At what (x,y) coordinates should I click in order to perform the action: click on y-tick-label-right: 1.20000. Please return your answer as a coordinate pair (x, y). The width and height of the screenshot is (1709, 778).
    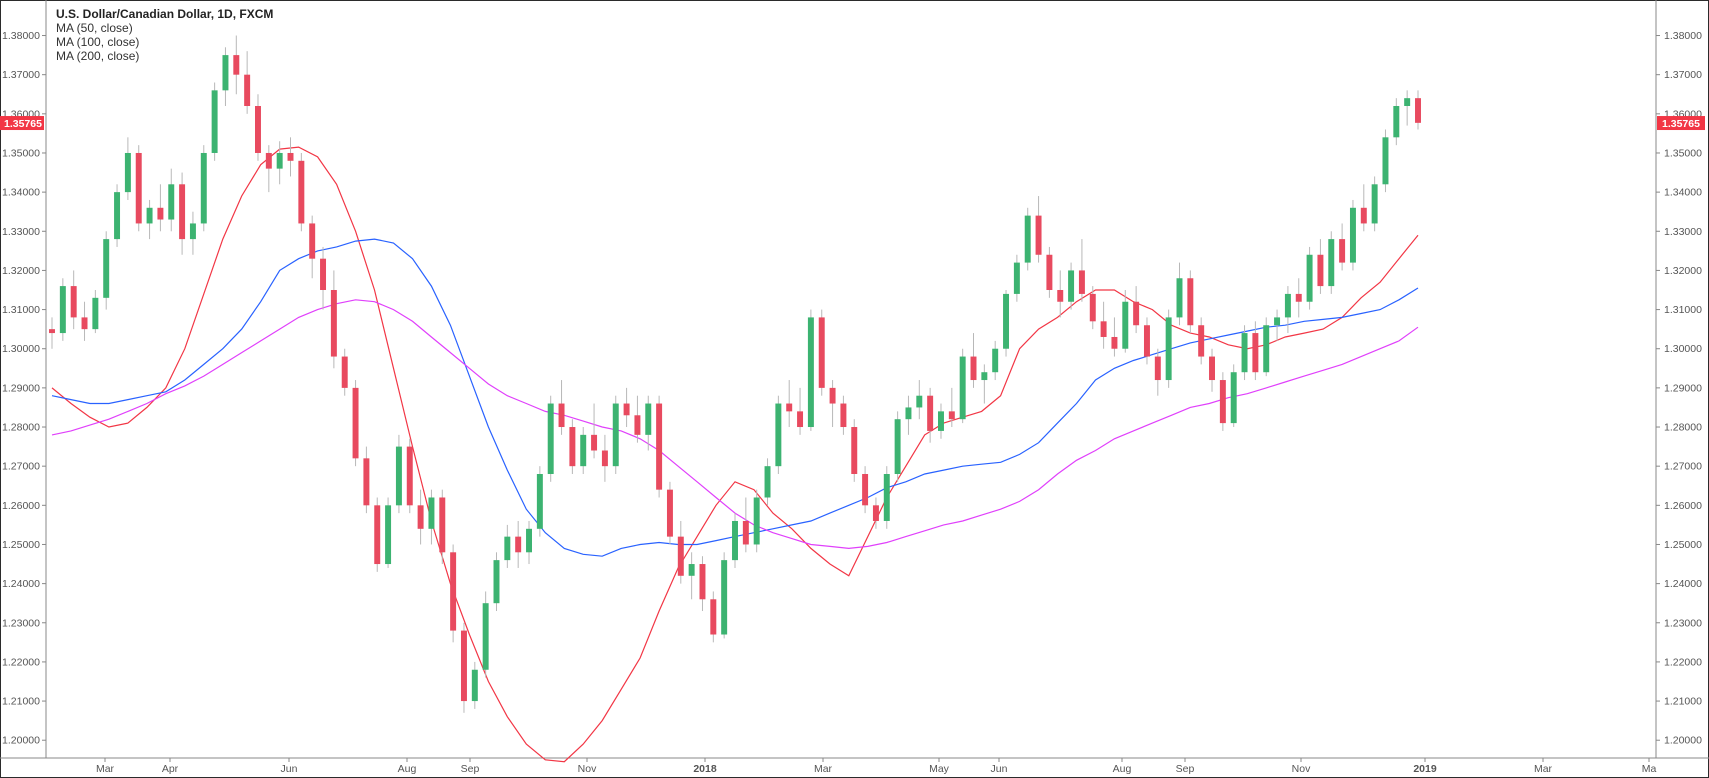
    Looking at the image, I should click on (1683, 741).